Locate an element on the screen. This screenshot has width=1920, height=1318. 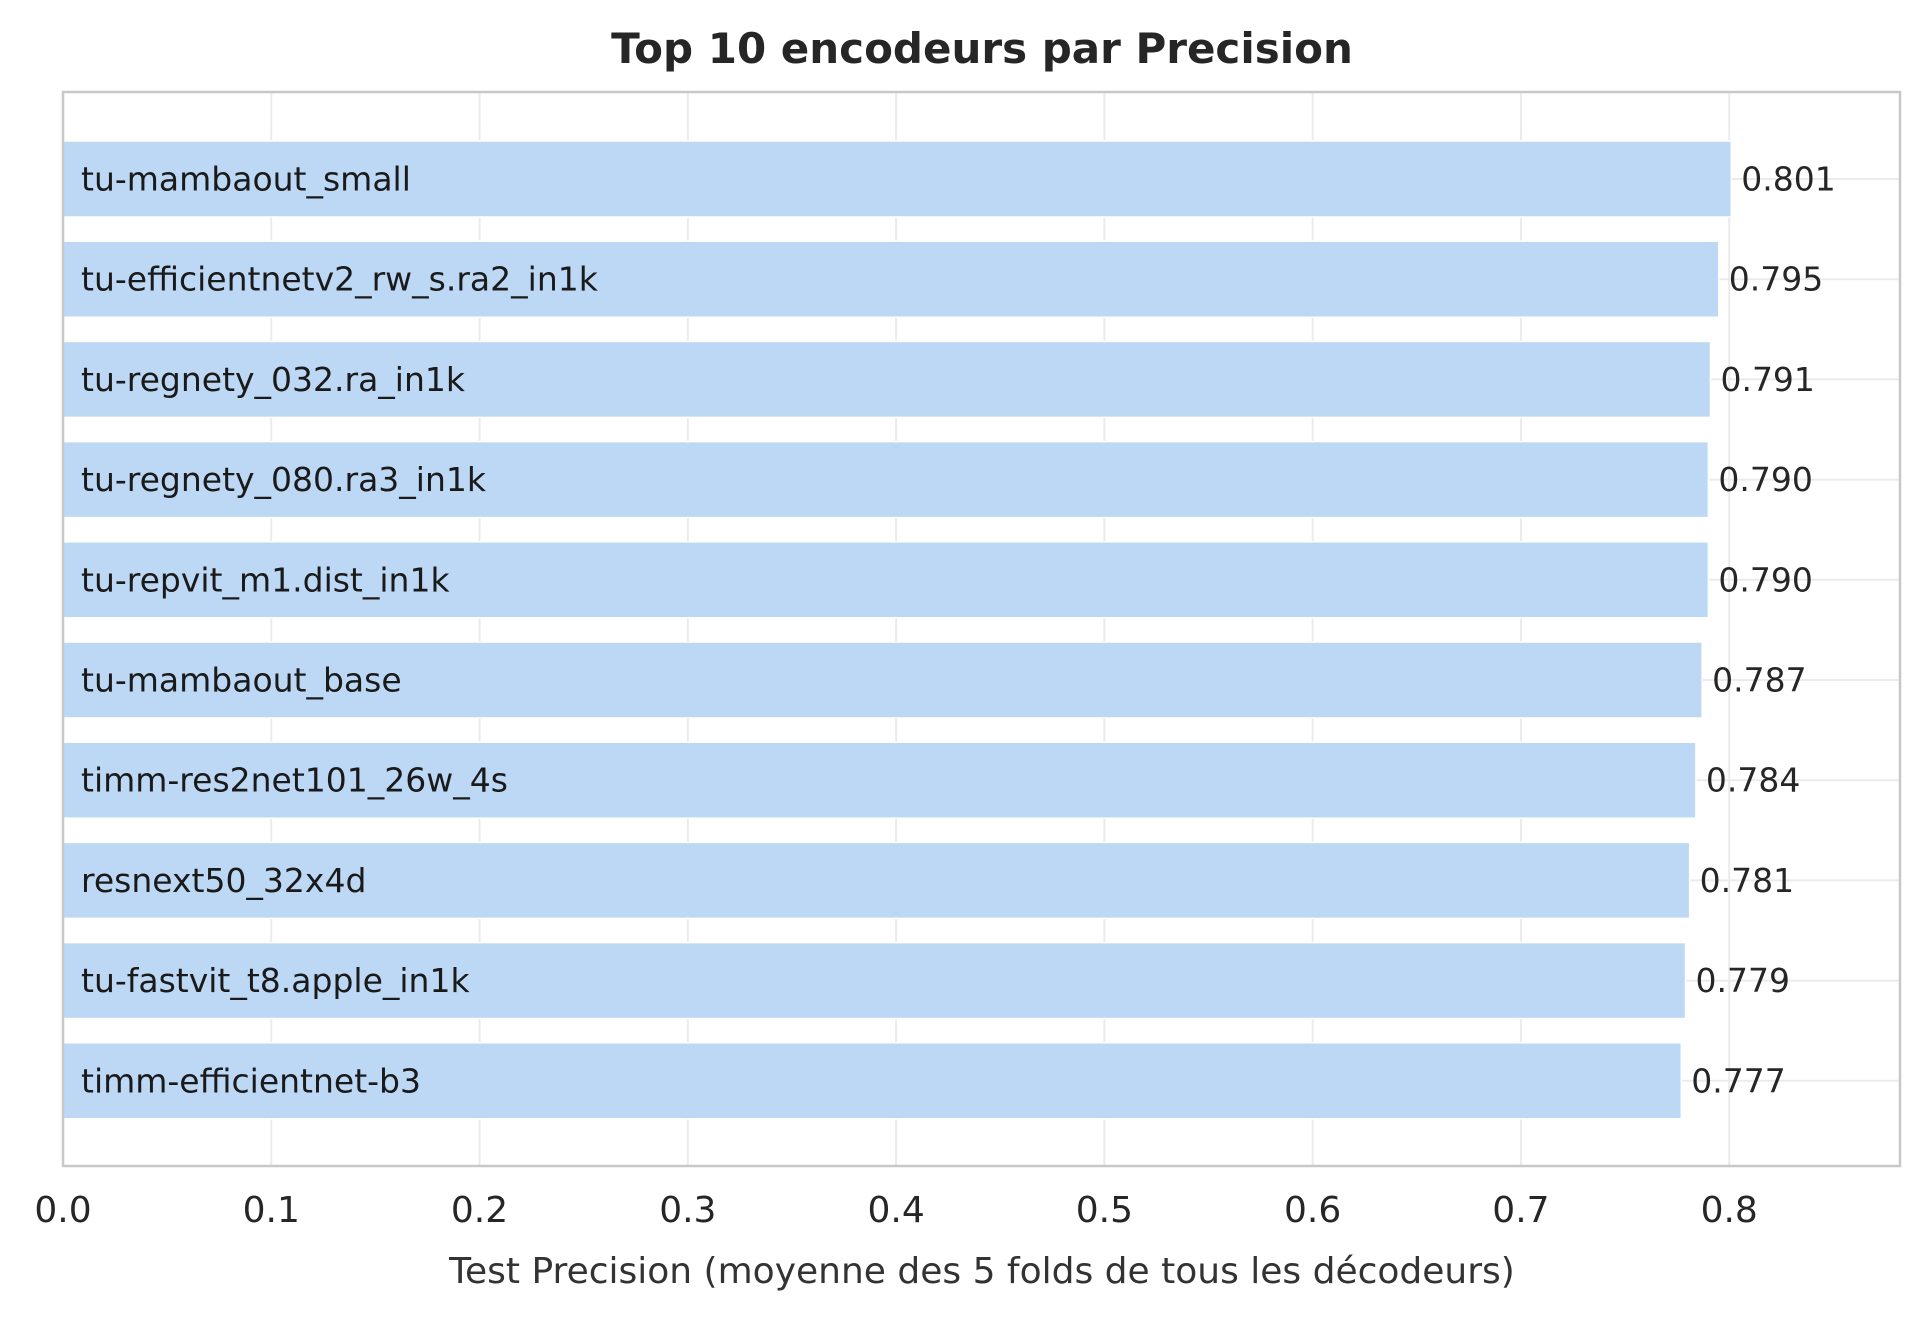
bar-value-label: 0.795 is located at coordinates (1776, 279).